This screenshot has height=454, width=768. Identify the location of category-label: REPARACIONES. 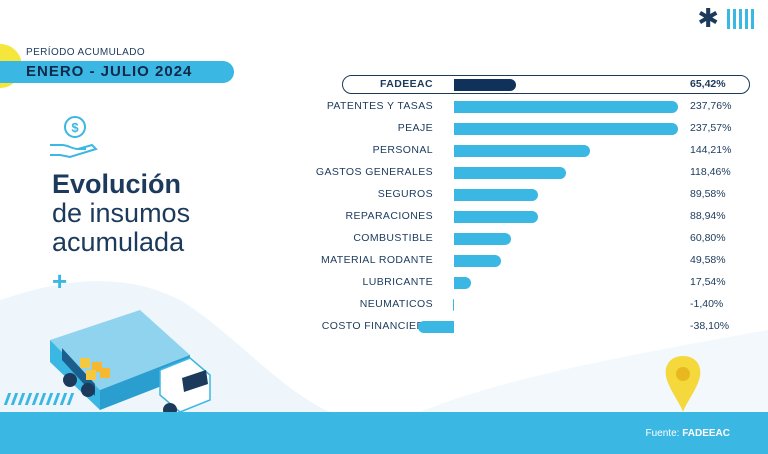
(389, 216).